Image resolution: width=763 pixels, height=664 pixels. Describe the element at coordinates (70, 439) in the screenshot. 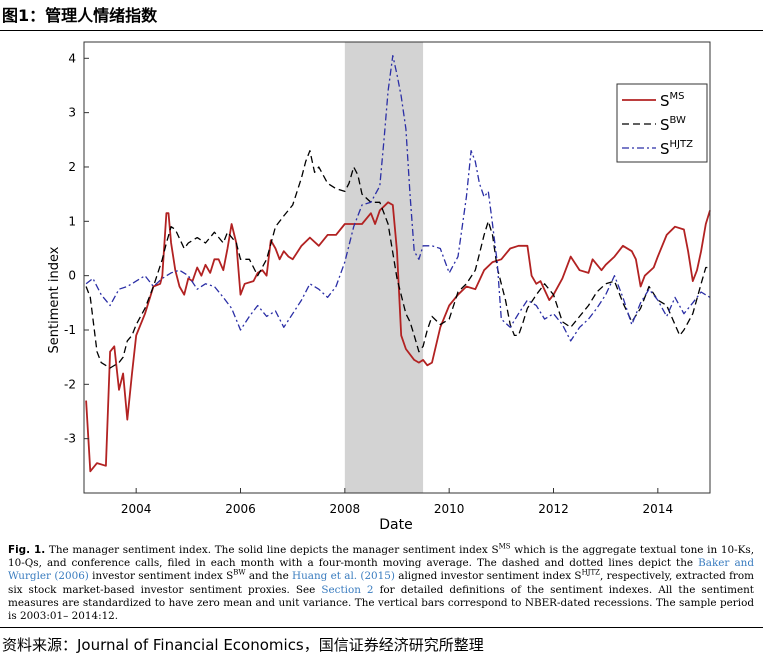

I see `y-tick-label: -3` at that location.